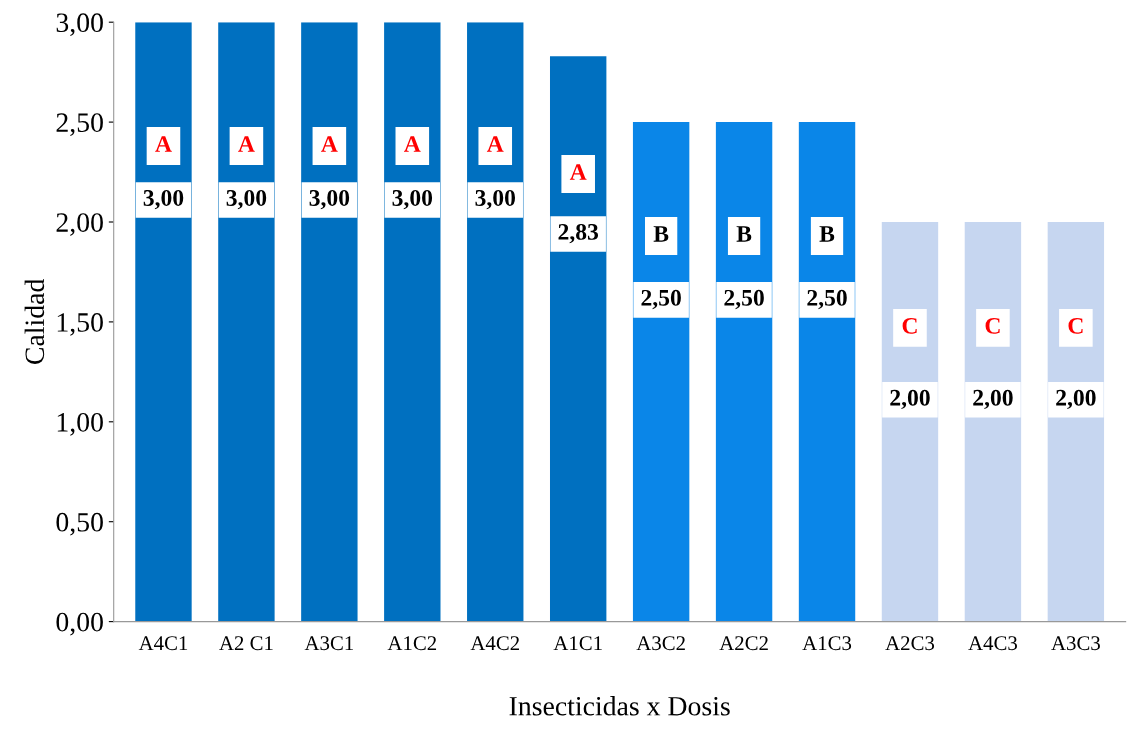  I want to click on y-tick-label: 3,00, so click(79, 25).